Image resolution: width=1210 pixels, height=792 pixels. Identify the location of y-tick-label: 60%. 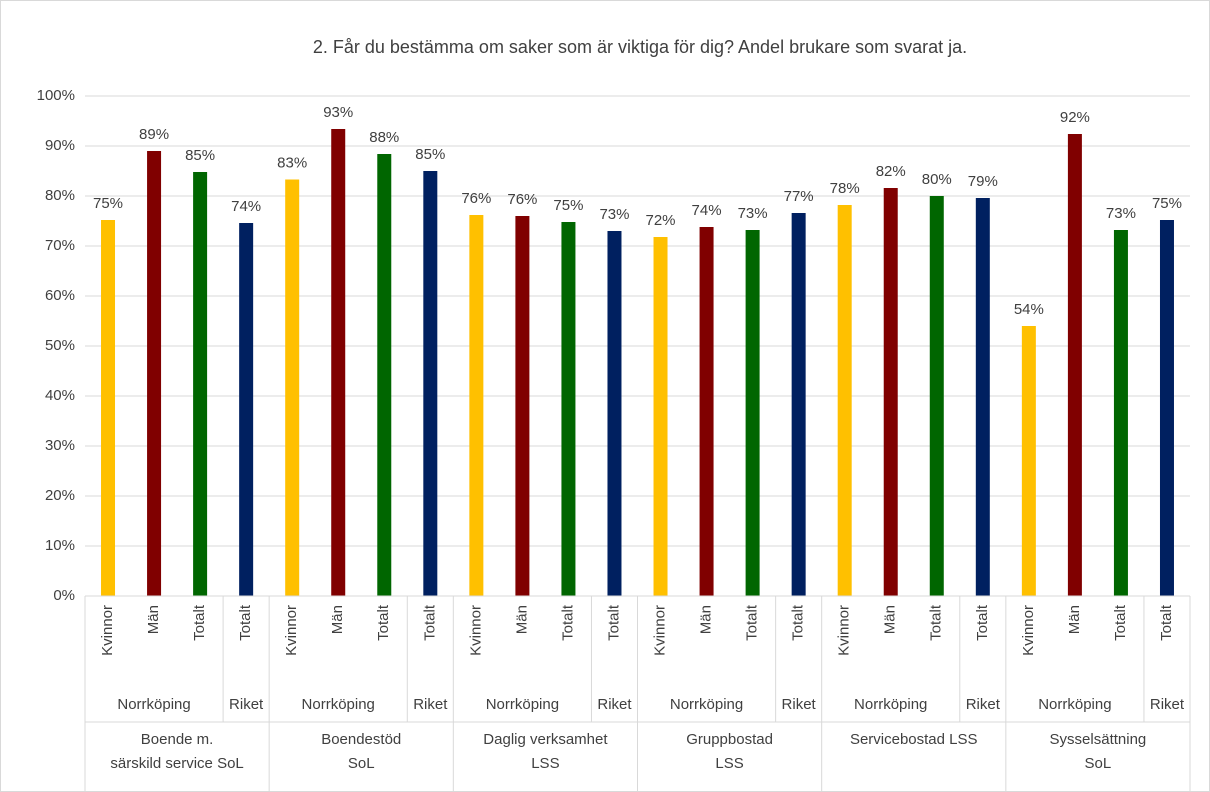
(60, 295).